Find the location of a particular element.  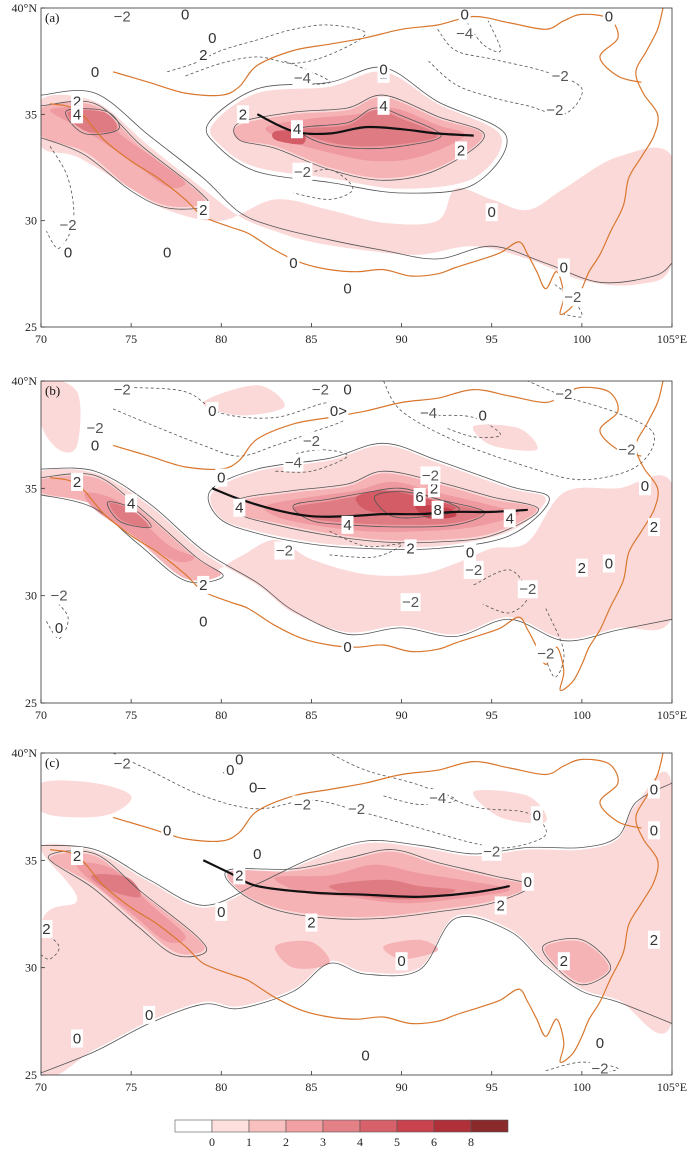

x-tick-label: 75 is located at coordinates (131, 715).